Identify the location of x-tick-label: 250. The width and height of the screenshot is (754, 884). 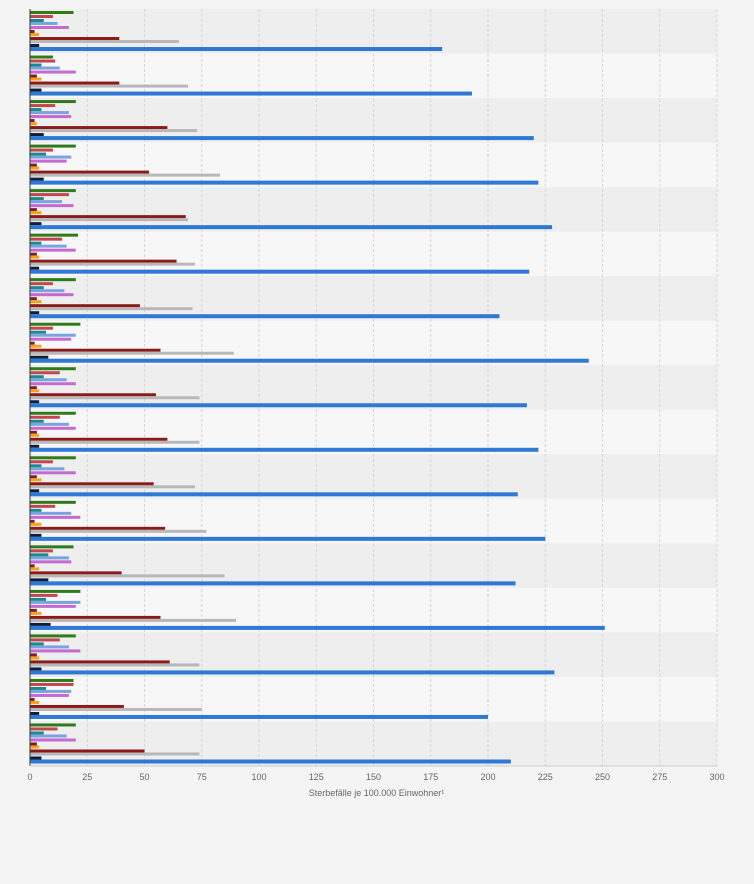
(602, 777).